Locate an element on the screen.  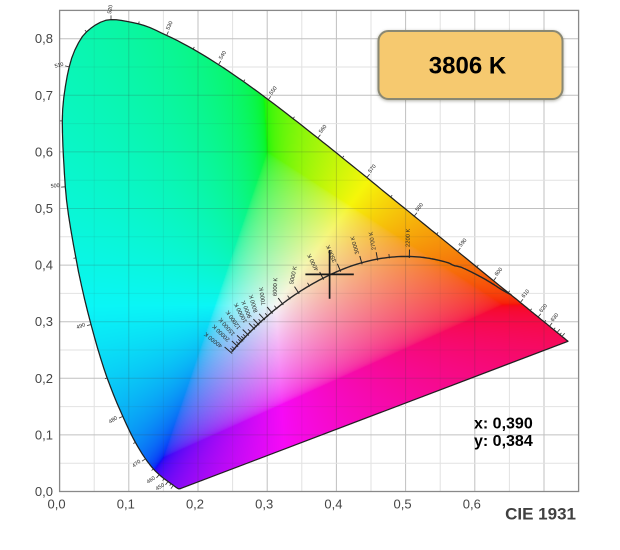
svg-text: 3000 K is located at coordinates (355, 244).